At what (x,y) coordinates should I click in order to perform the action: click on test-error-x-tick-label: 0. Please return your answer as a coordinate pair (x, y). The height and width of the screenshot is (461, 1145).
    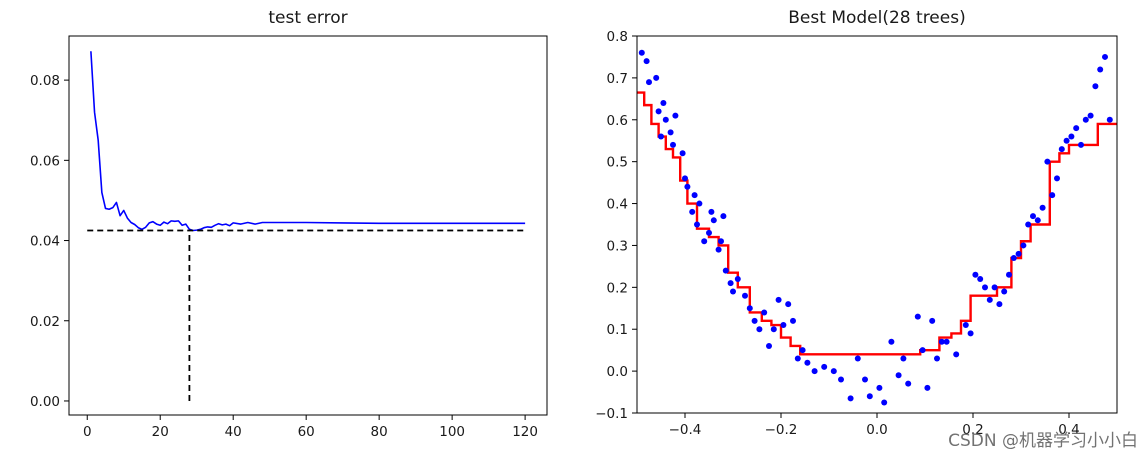
    Looking at the image, I should click on (87, 432).